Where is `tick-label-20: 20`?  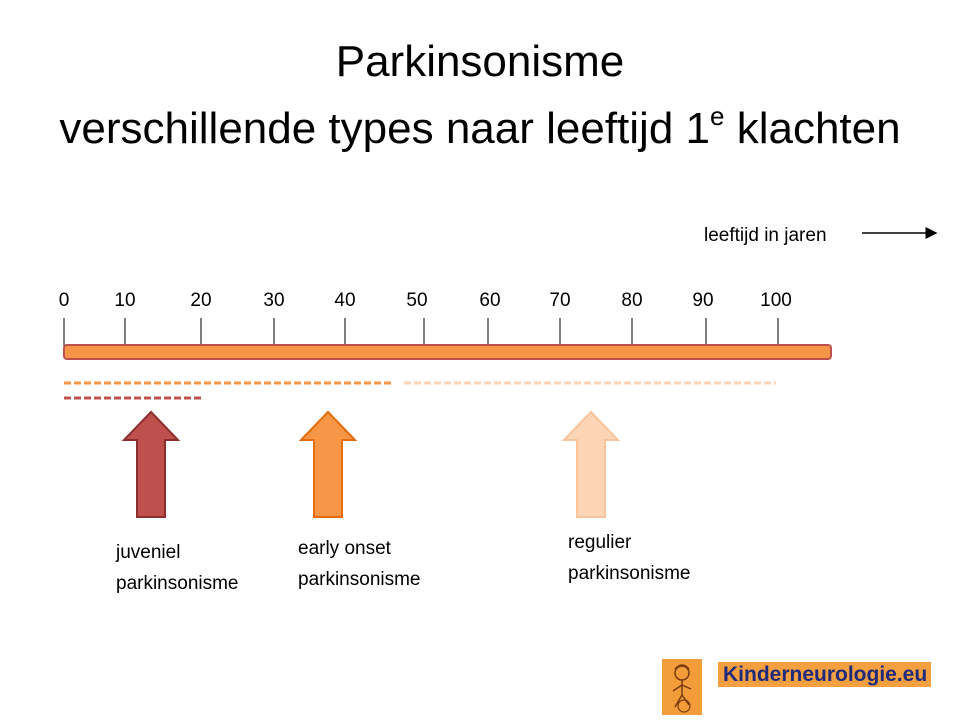
tick-label-20: 20 is located at coordinates (201, 300).